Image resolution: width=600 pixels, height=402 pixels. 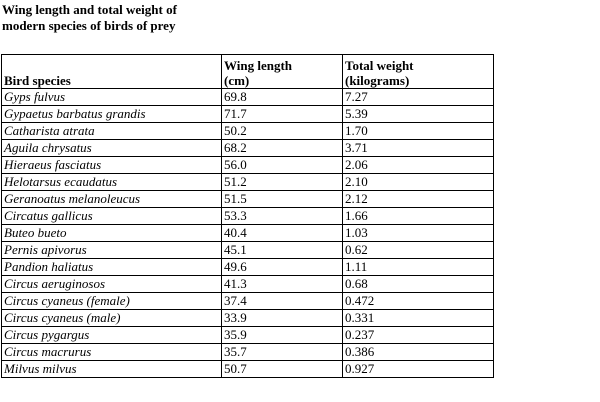 I want to click on table-row: Hieraeus fasciatus 56.0 2.06, so click(x=247, y=165).